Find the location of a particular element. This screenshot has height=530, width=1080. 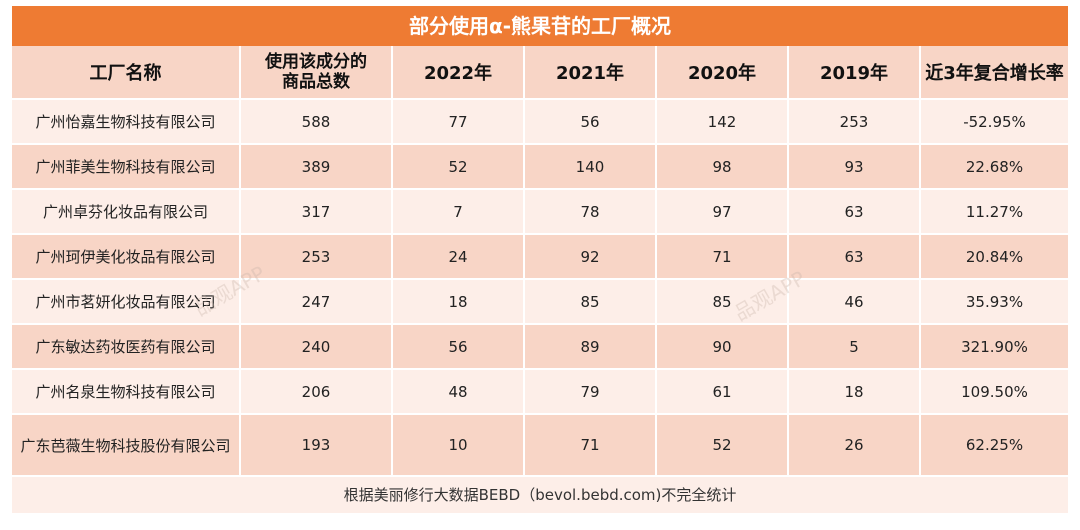

cell-2021: 85 is located at coordinates (590, 302).